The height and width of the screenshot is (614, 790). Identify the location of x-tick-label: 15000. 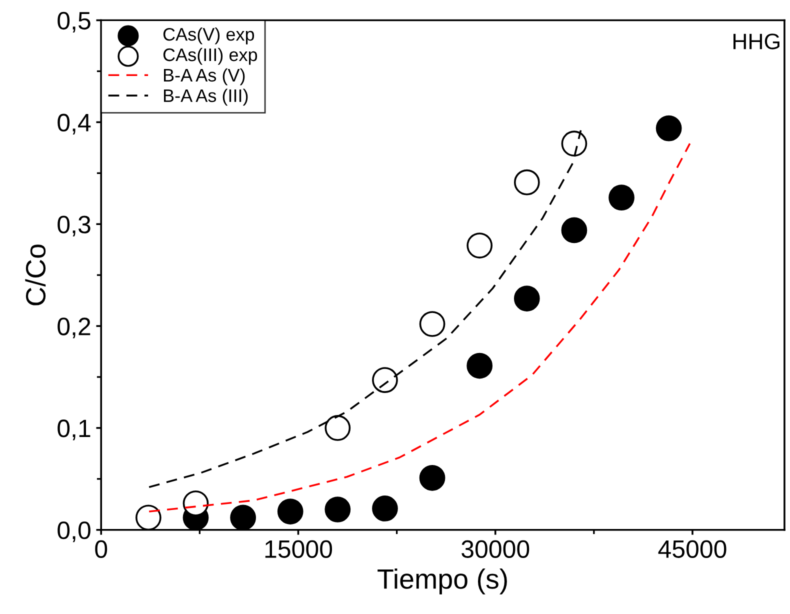
(298, 549).